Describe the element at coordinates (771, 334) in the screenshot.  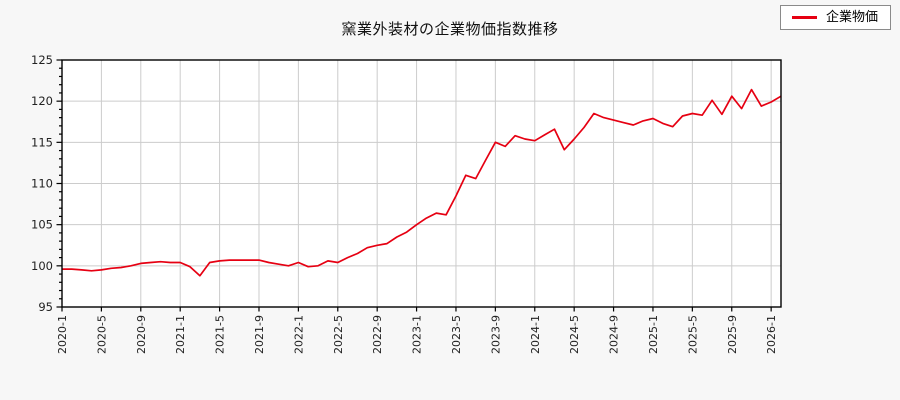
I see `svg-text: 2026-1` at that location.